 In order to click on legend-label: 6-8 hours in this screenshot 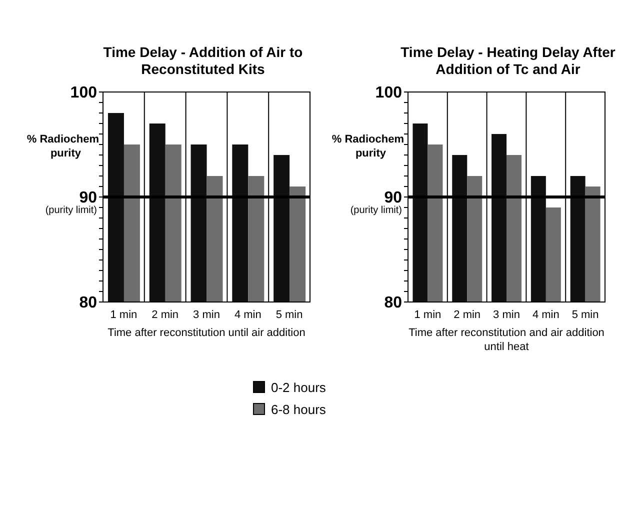, I will do `click(298, 409)`.